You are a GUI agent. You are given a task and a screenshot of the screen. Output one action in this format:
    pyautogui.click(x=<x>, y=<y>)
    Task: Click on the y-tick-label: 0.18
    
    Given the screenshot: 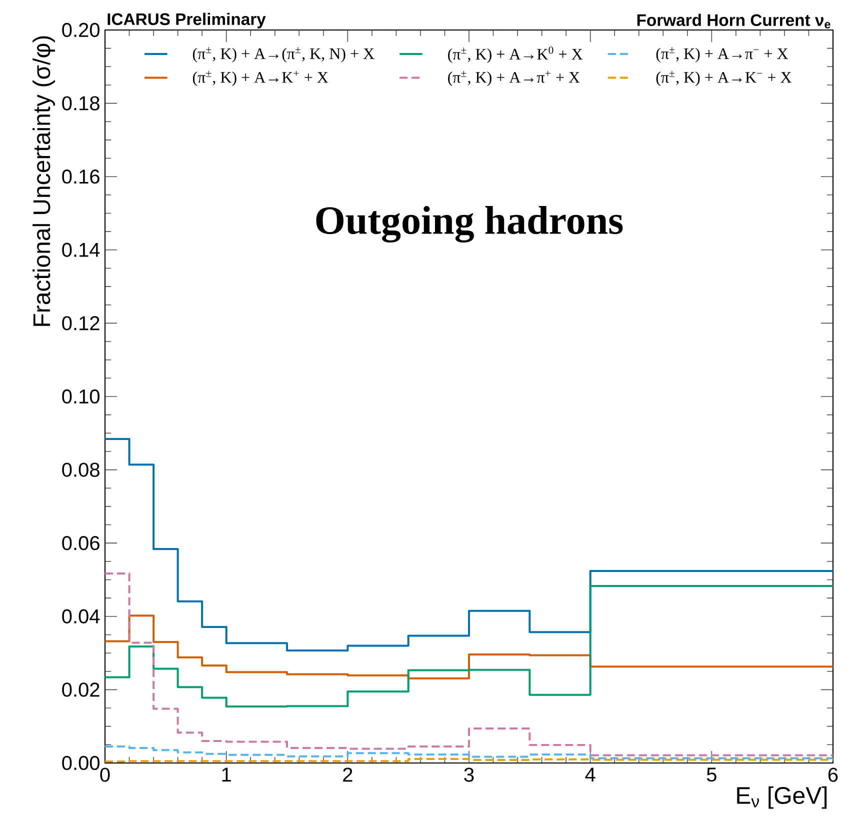 What is the action you would take?
    pyautogui.click(x=81, y=103)
    